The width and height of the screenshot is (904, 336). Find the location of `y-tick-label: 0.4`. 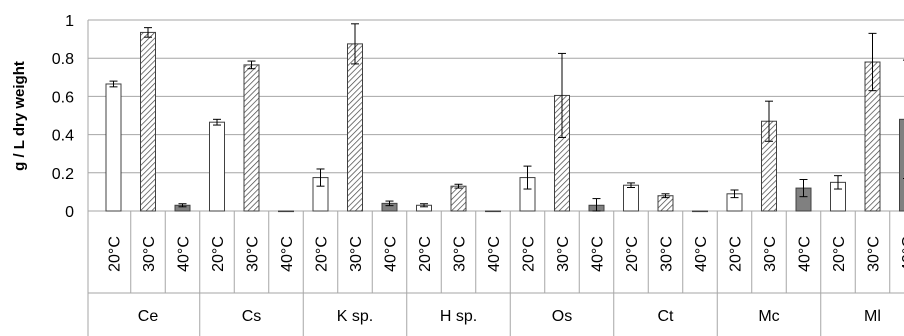

y-tick-label: 0.4 is located at coordinates (63, 136).